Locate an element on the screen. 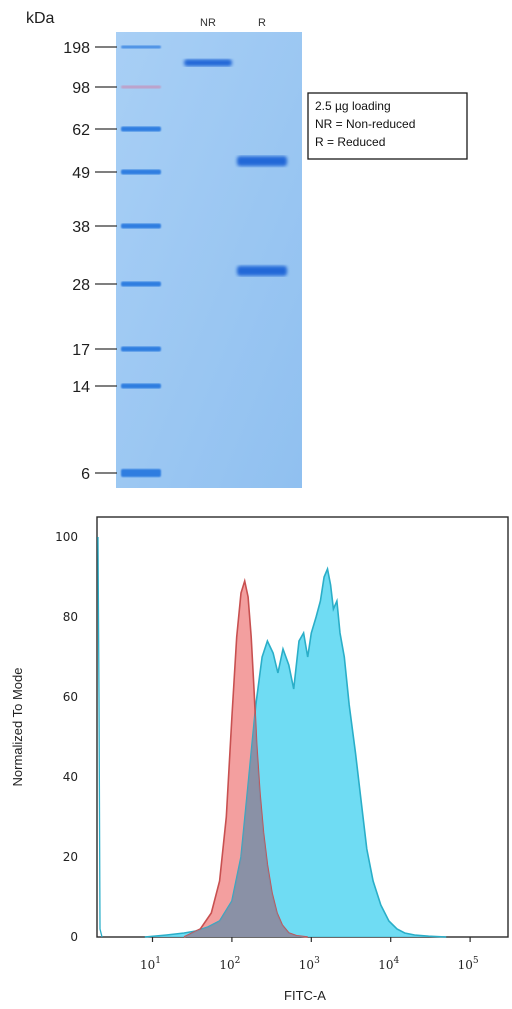  histogram-fill is located at coordinates (246, 759).